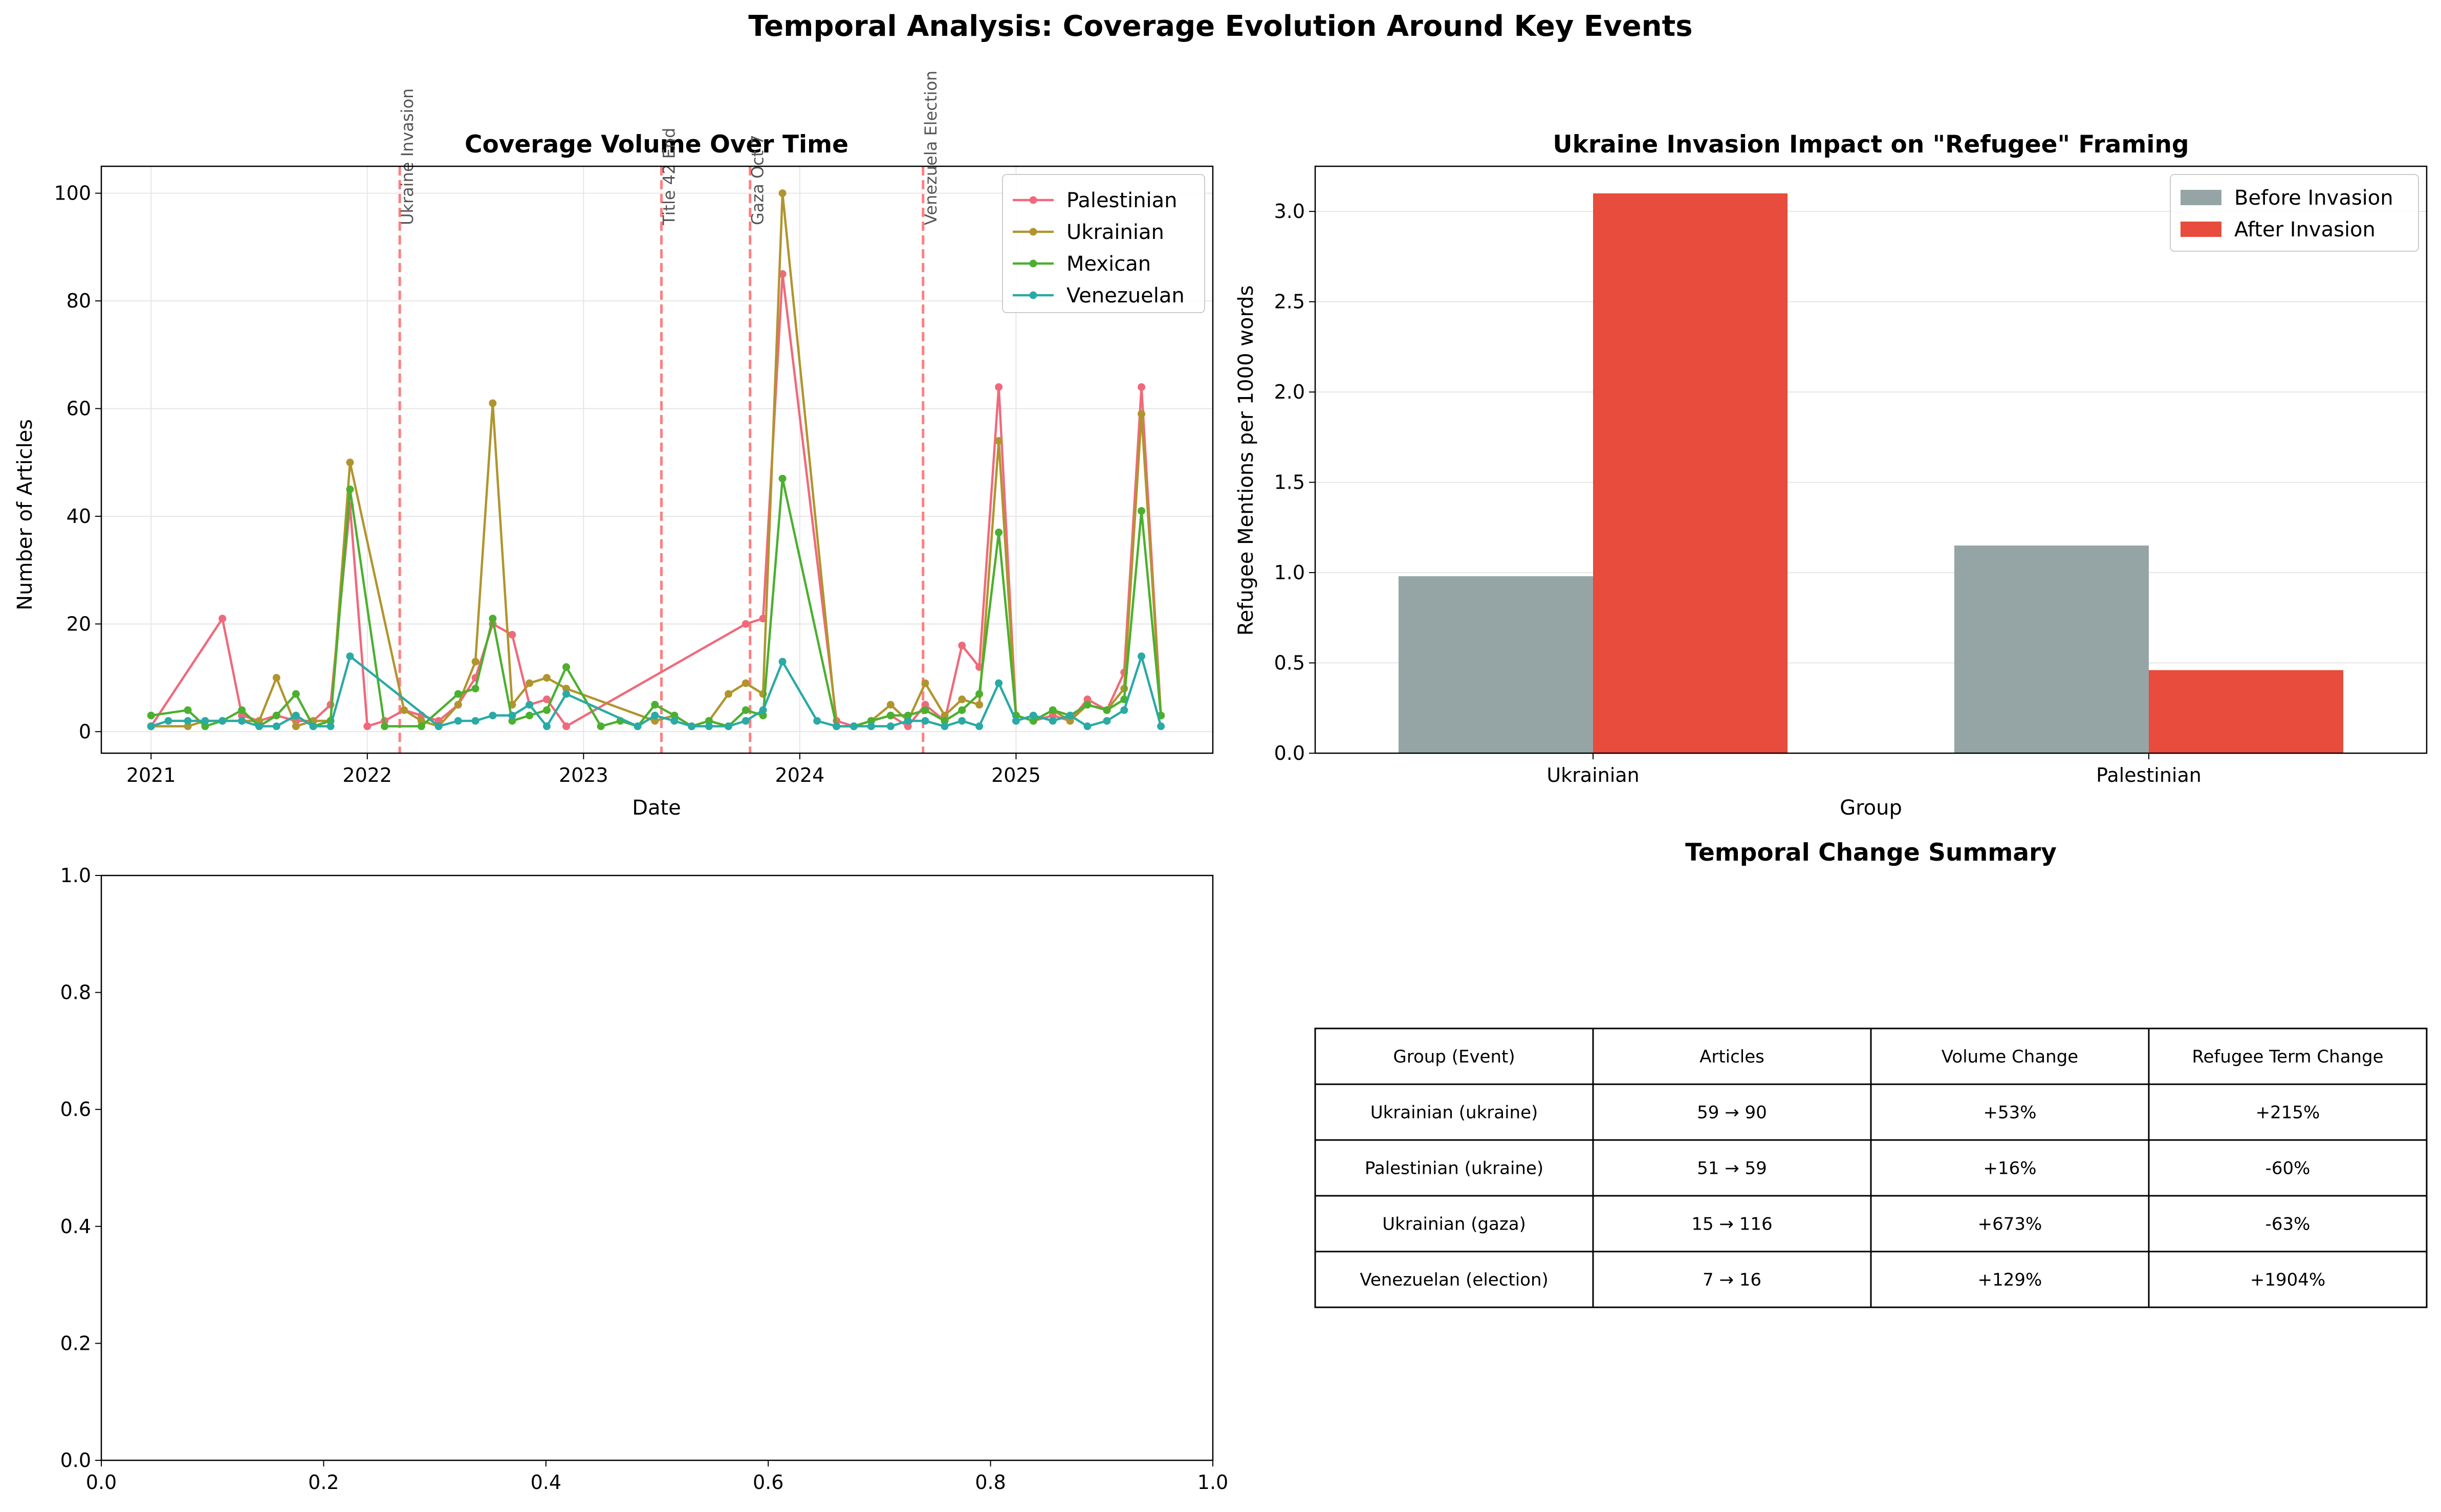  I want to click on chart1-xlabel: Date, so click(656, 808).